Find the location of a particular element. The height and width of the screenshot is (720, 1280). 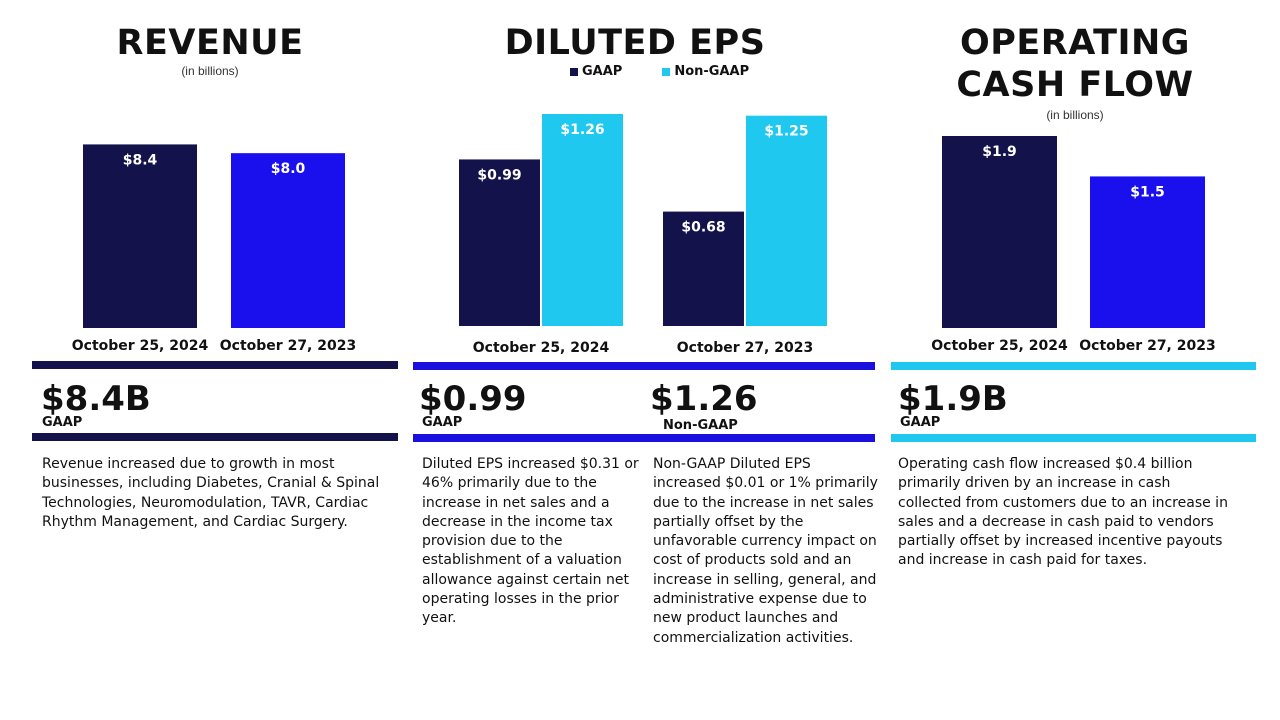

legend-nongaap-label: Non-GAAP is located at coordinates (712, 71).